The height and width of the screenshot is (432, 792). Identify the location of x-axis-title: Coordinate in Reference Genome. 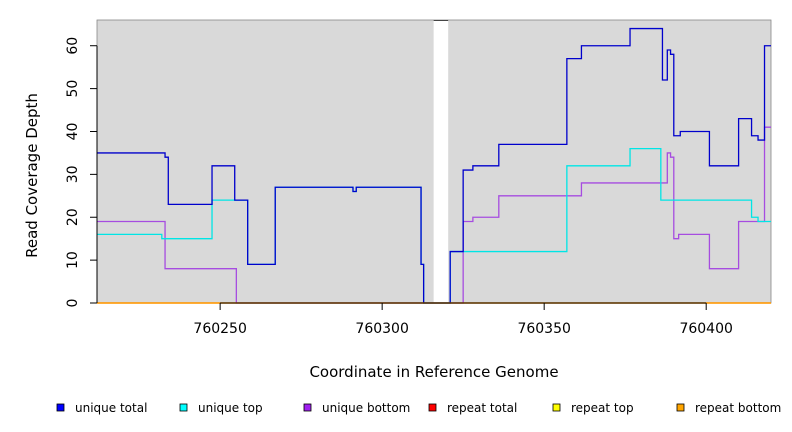
(433, 372).